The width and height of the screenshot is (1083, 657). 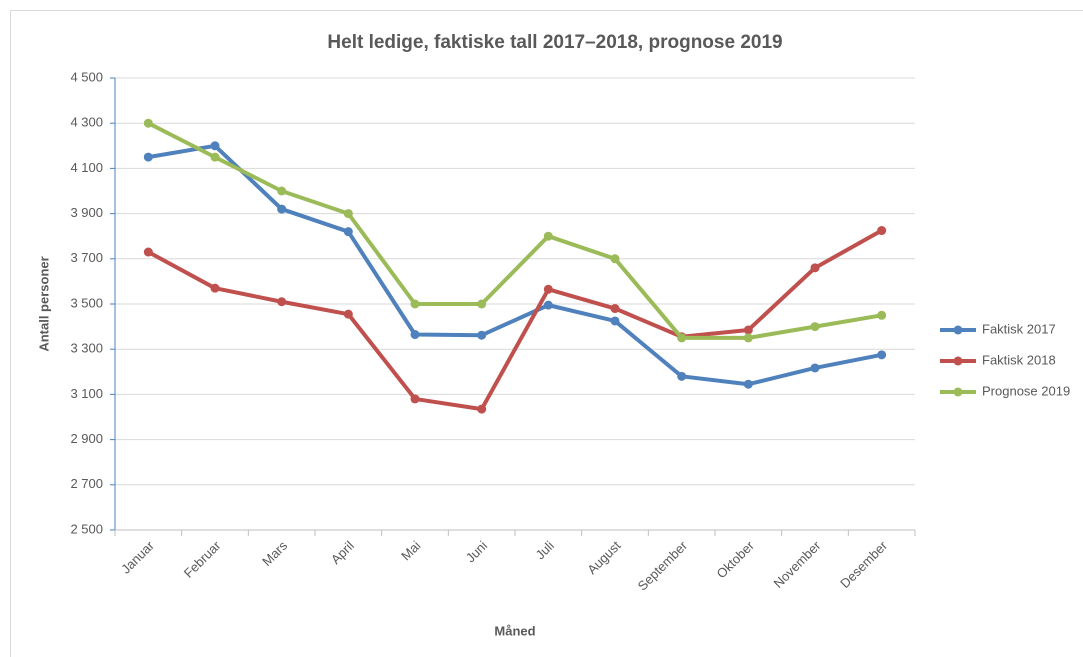 I want to click on y-tick-label: 3 100, so click(x=86, y=393).